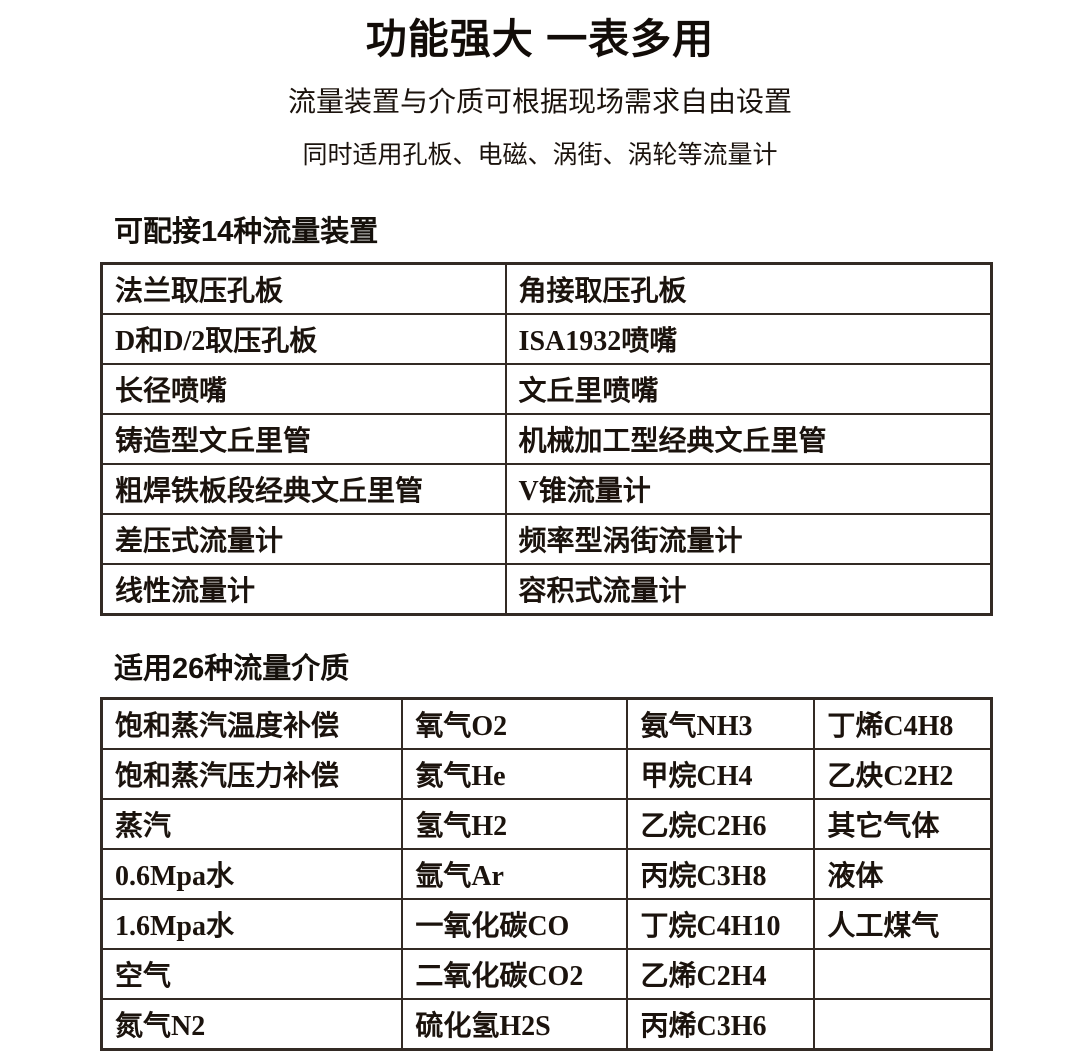 The width and height of the screenshot is (1080, 1059). I want to click on table-cell: 氧气O2, so click(515, 723).